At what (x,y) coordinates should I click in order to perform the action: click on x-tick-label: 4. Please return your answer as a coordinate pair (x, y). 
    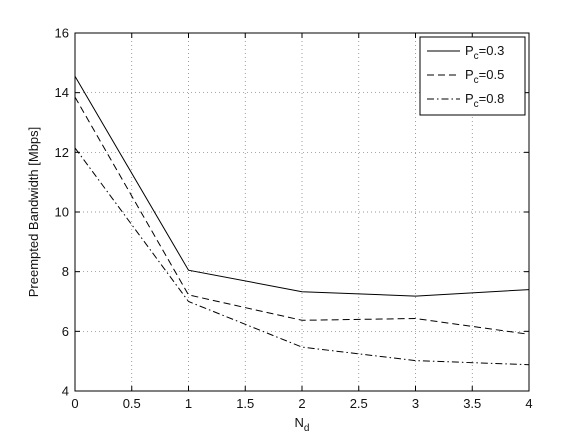
    Looking at the image, I should click on (528, 403).